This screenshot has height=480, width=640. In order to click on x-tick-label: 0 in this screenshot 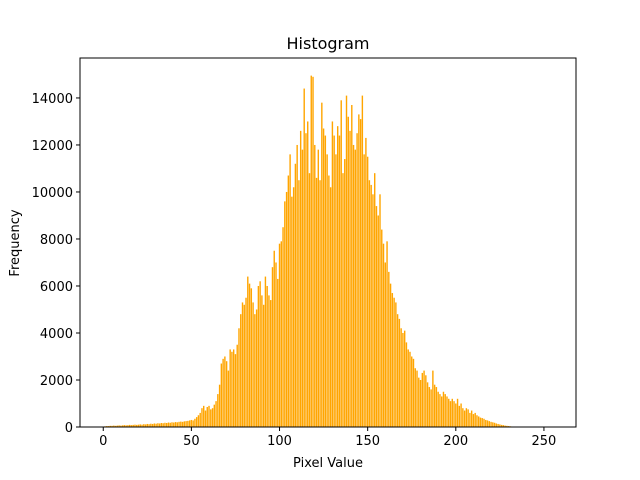, I will do `click(103, 441)`.